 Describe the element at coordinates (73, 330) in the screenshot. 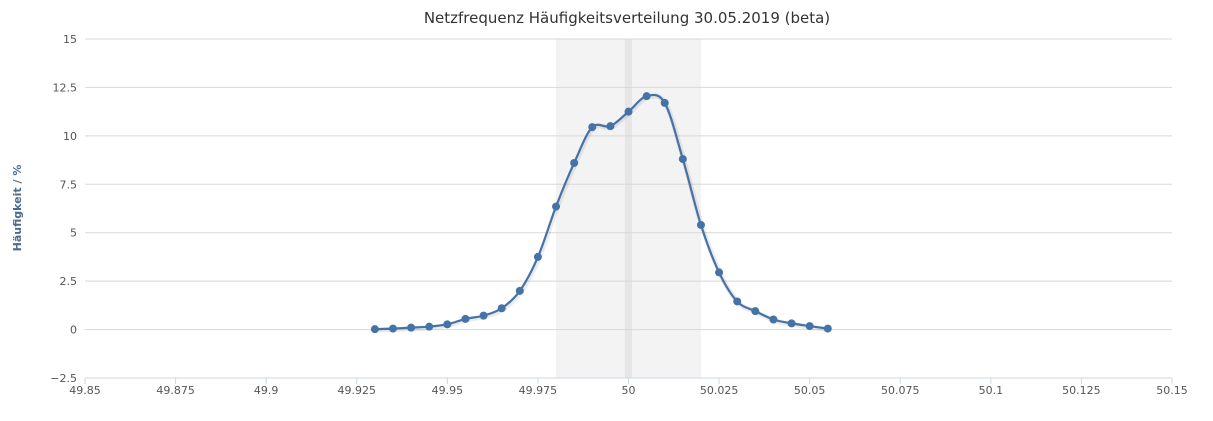

I see `y-tick-label: 0` at that location.